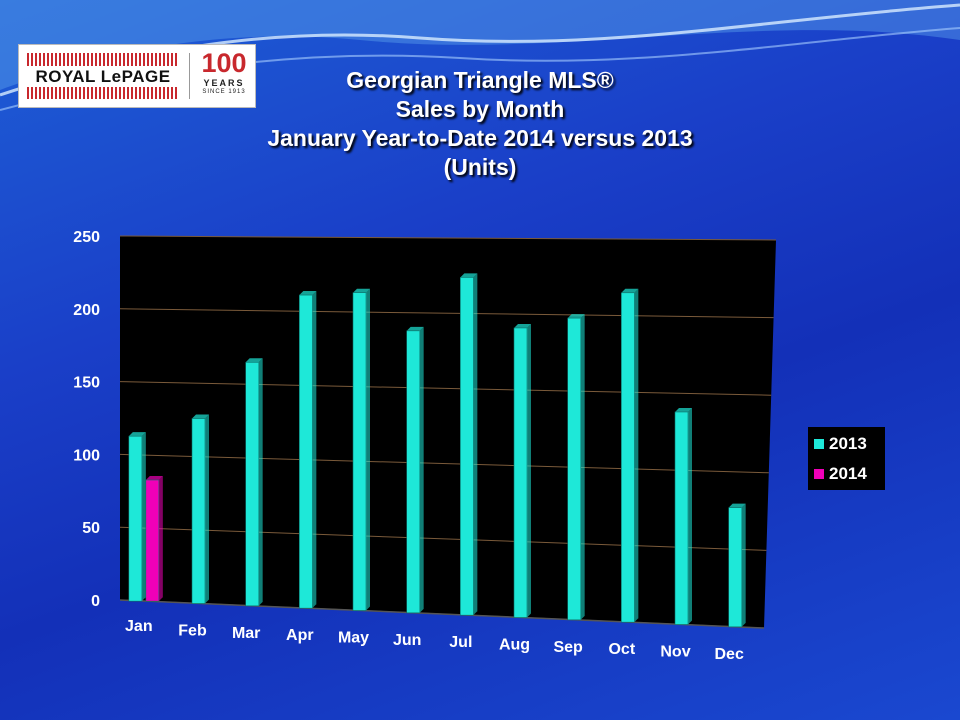 The image size is (960, 720). I want to click on bar-2013-jan-top, so click(137, 434).